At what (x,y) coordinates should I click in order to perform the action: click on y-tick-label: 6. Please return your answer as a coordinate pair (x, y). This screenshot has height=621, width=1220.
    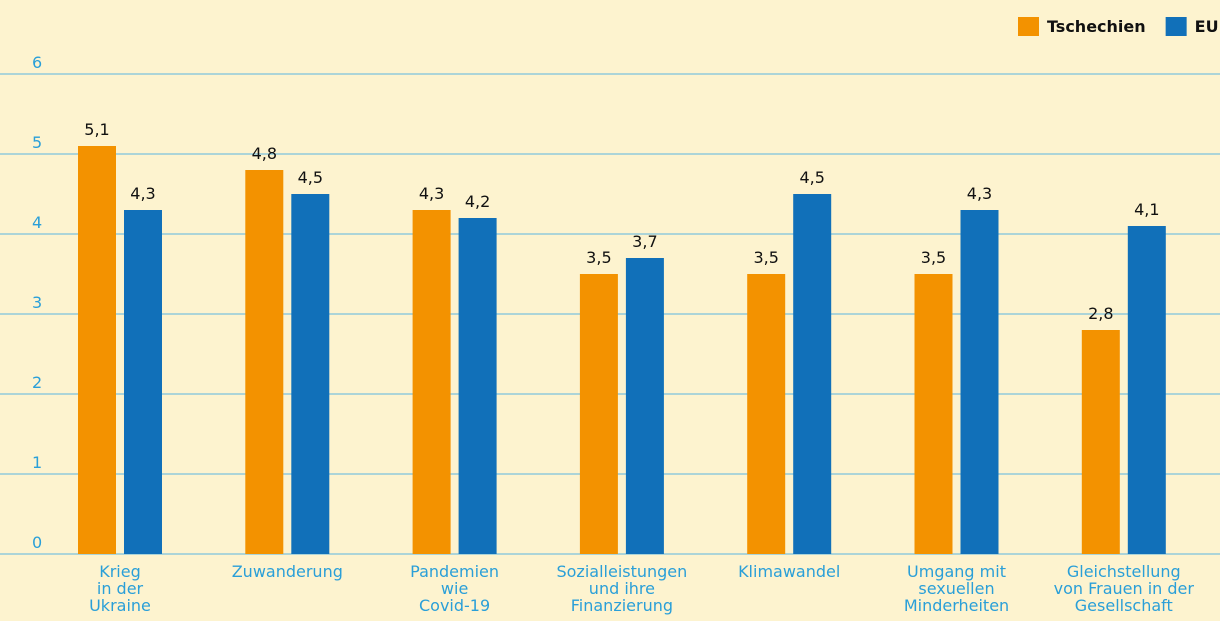
    Looking at the image, I should click on (37, 62).